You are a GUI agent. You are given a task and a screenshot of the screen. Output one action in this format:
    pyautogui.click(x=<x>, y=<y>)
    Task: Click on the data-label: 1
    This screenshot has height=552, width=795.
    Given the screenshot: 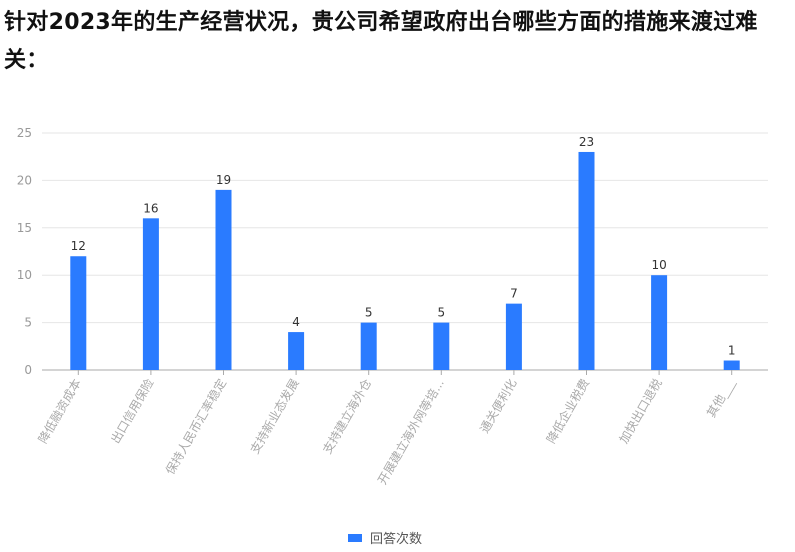 What is the action you would take?
    pyautogui.click(x=732, y=351)
    